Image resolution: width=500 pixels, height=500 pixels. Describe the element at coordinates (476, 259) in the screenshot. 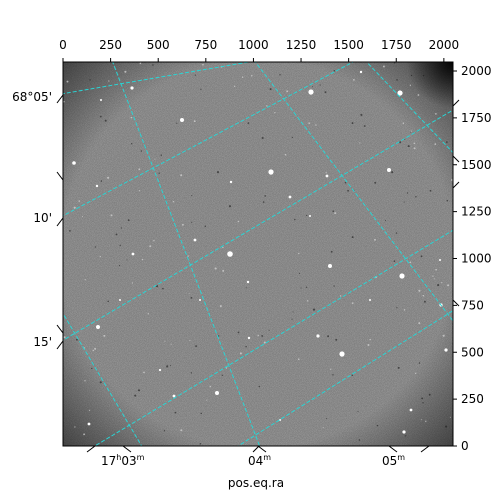

I see `right-tick-label: 1000` at that location.